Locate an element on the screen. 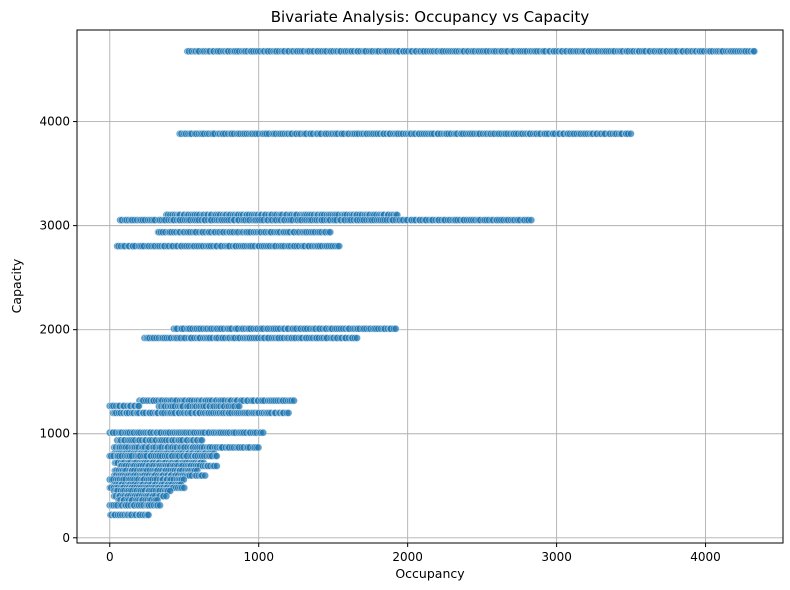 This screenshot has height=590, width=790. y-tick-label: 2000 is located at coordinates (54, 330).